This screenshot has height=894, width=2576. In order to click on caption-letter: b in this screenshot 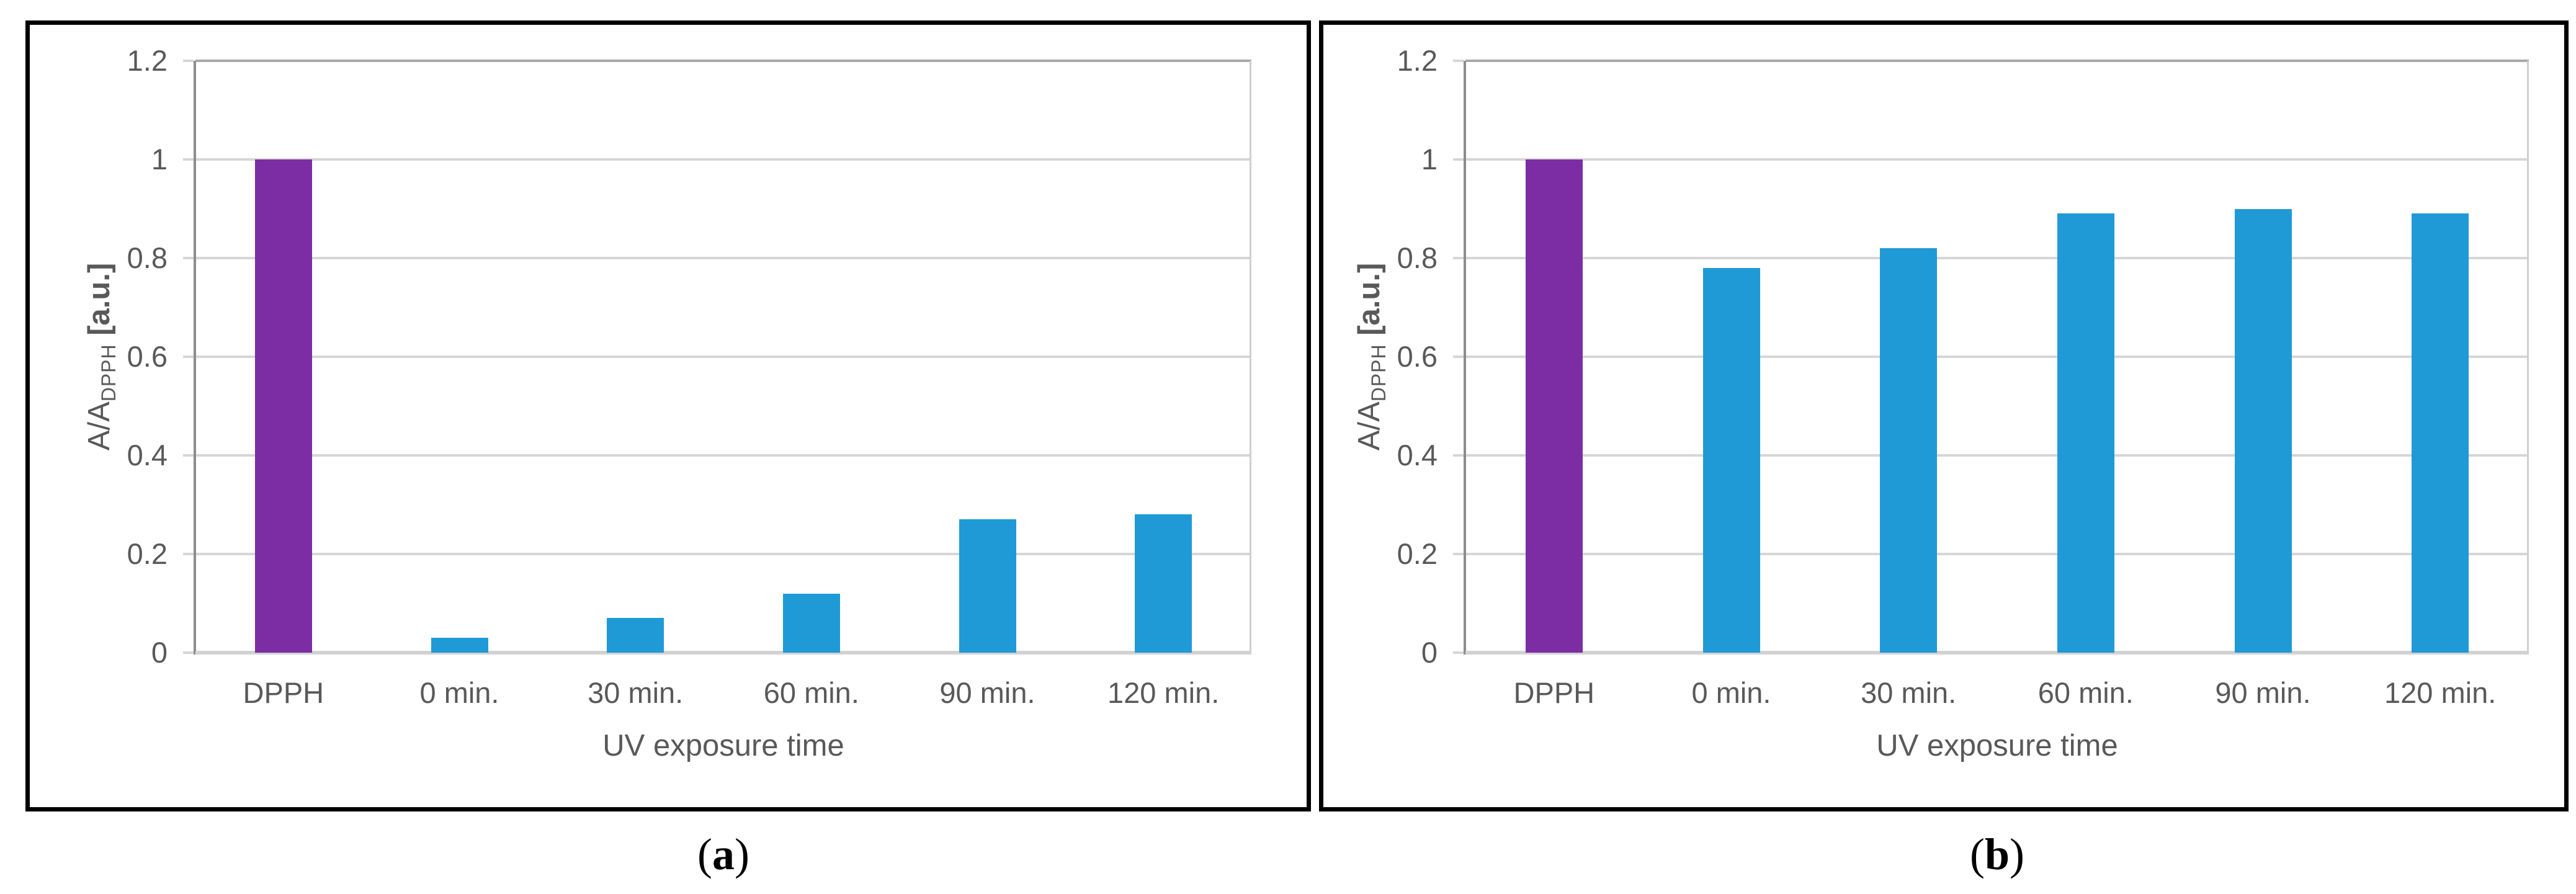, I will do `click(1997, 854)`.